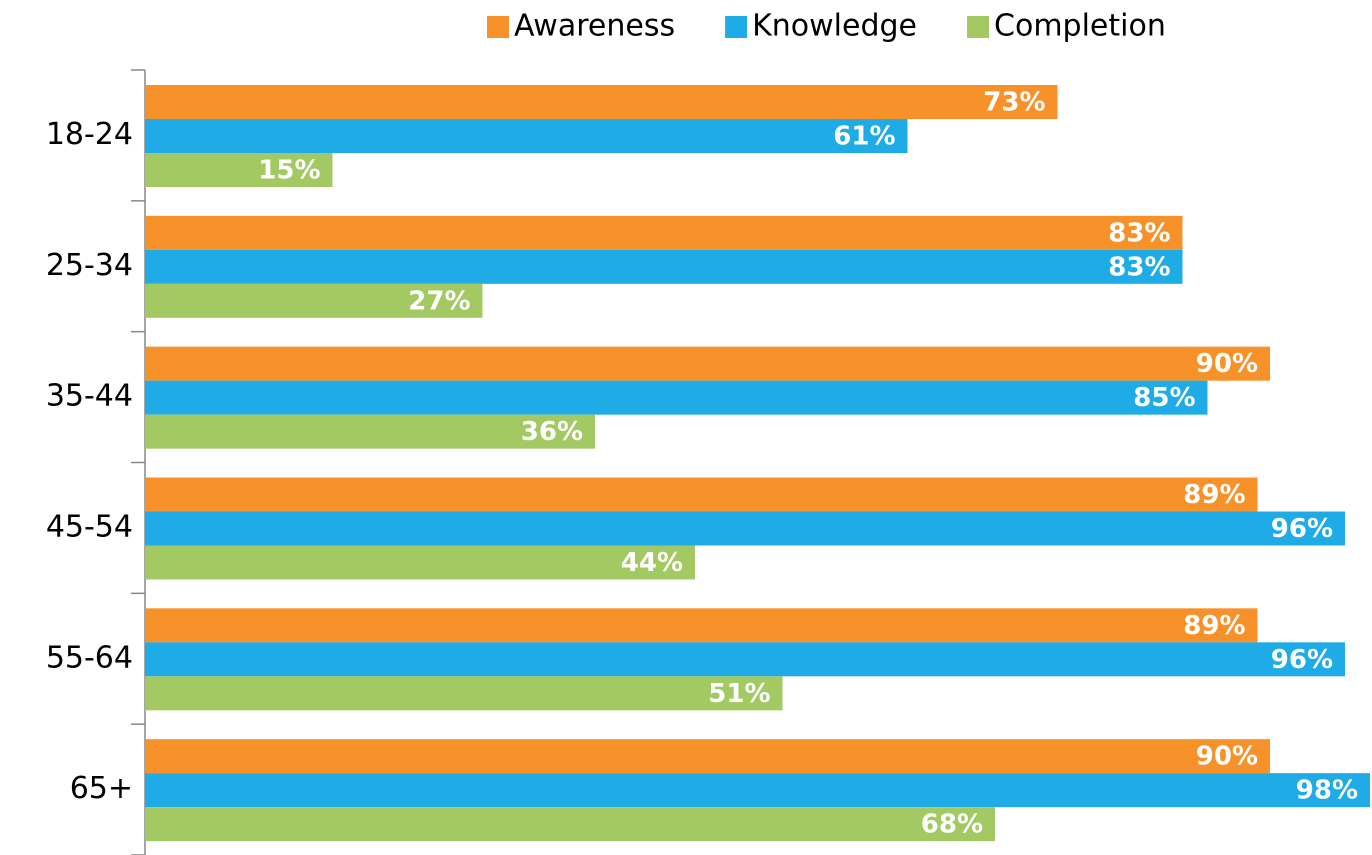 The height and width of the screenshot is (855, 1372). I want to click on value-label: 73%, so click(1014, 103).